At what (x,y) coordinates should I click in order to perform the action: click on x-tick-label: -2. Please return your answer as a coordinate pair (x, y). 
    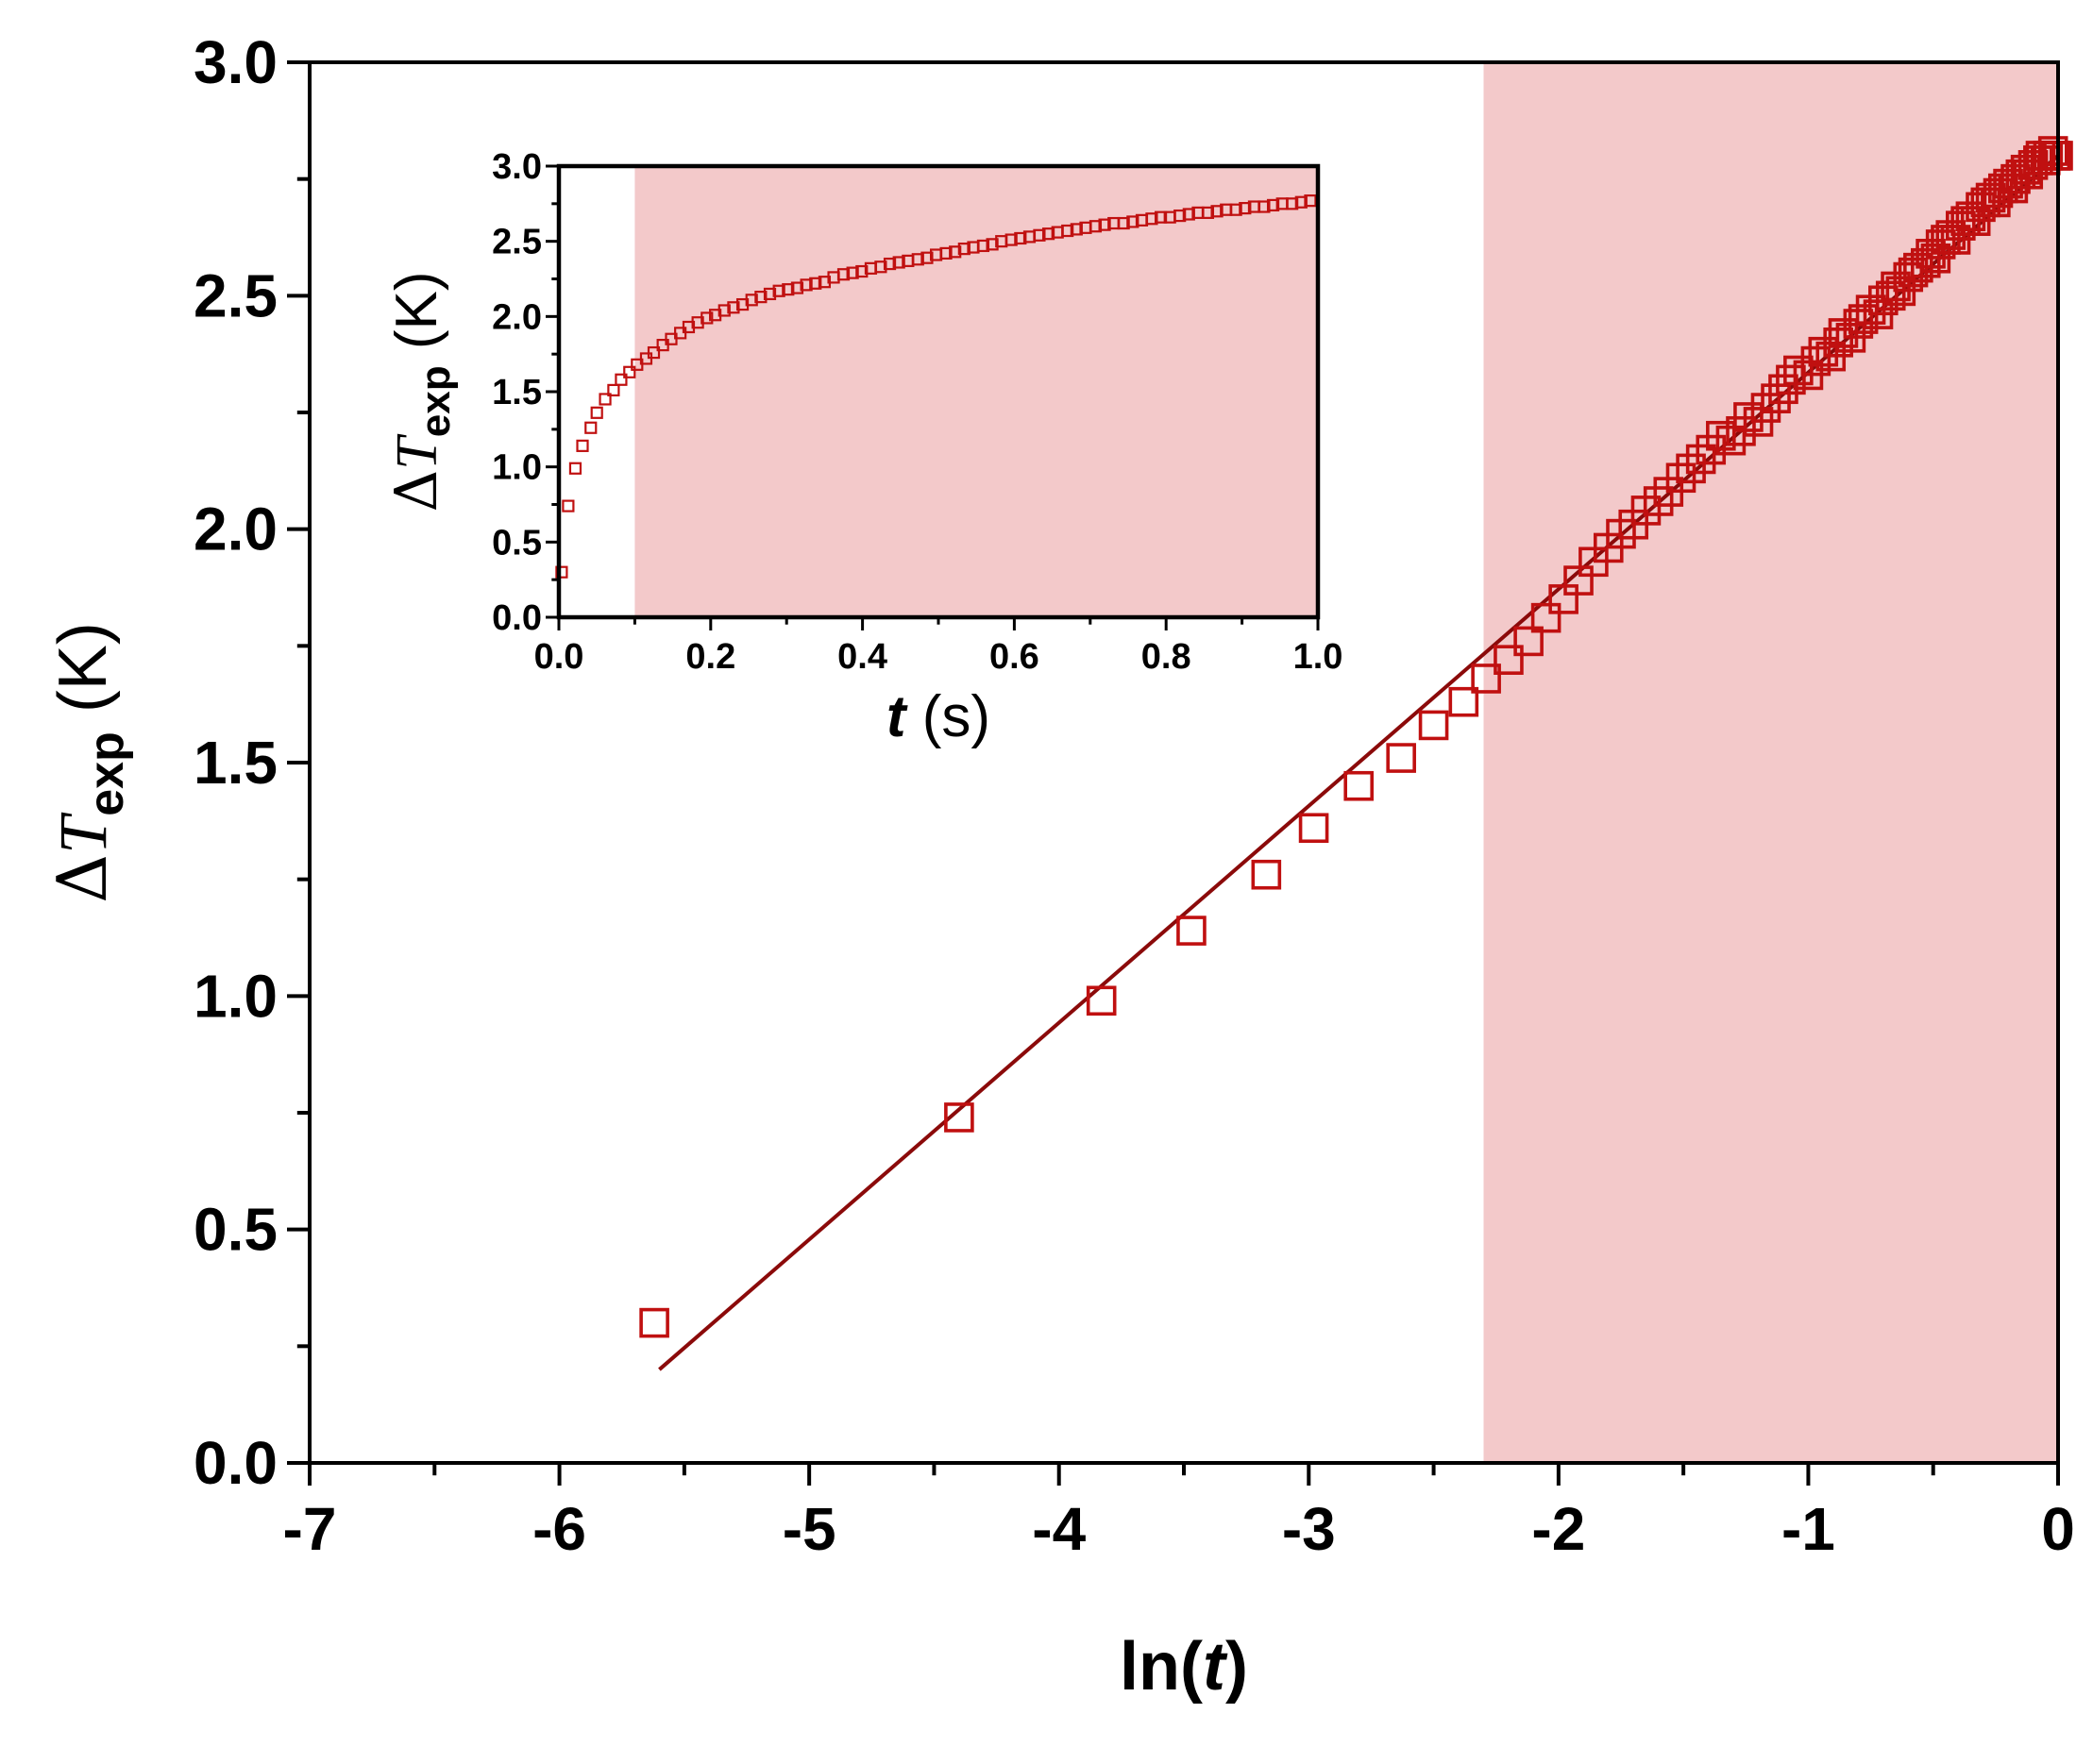
    Looking at the image, I should click on (1558, 1529).